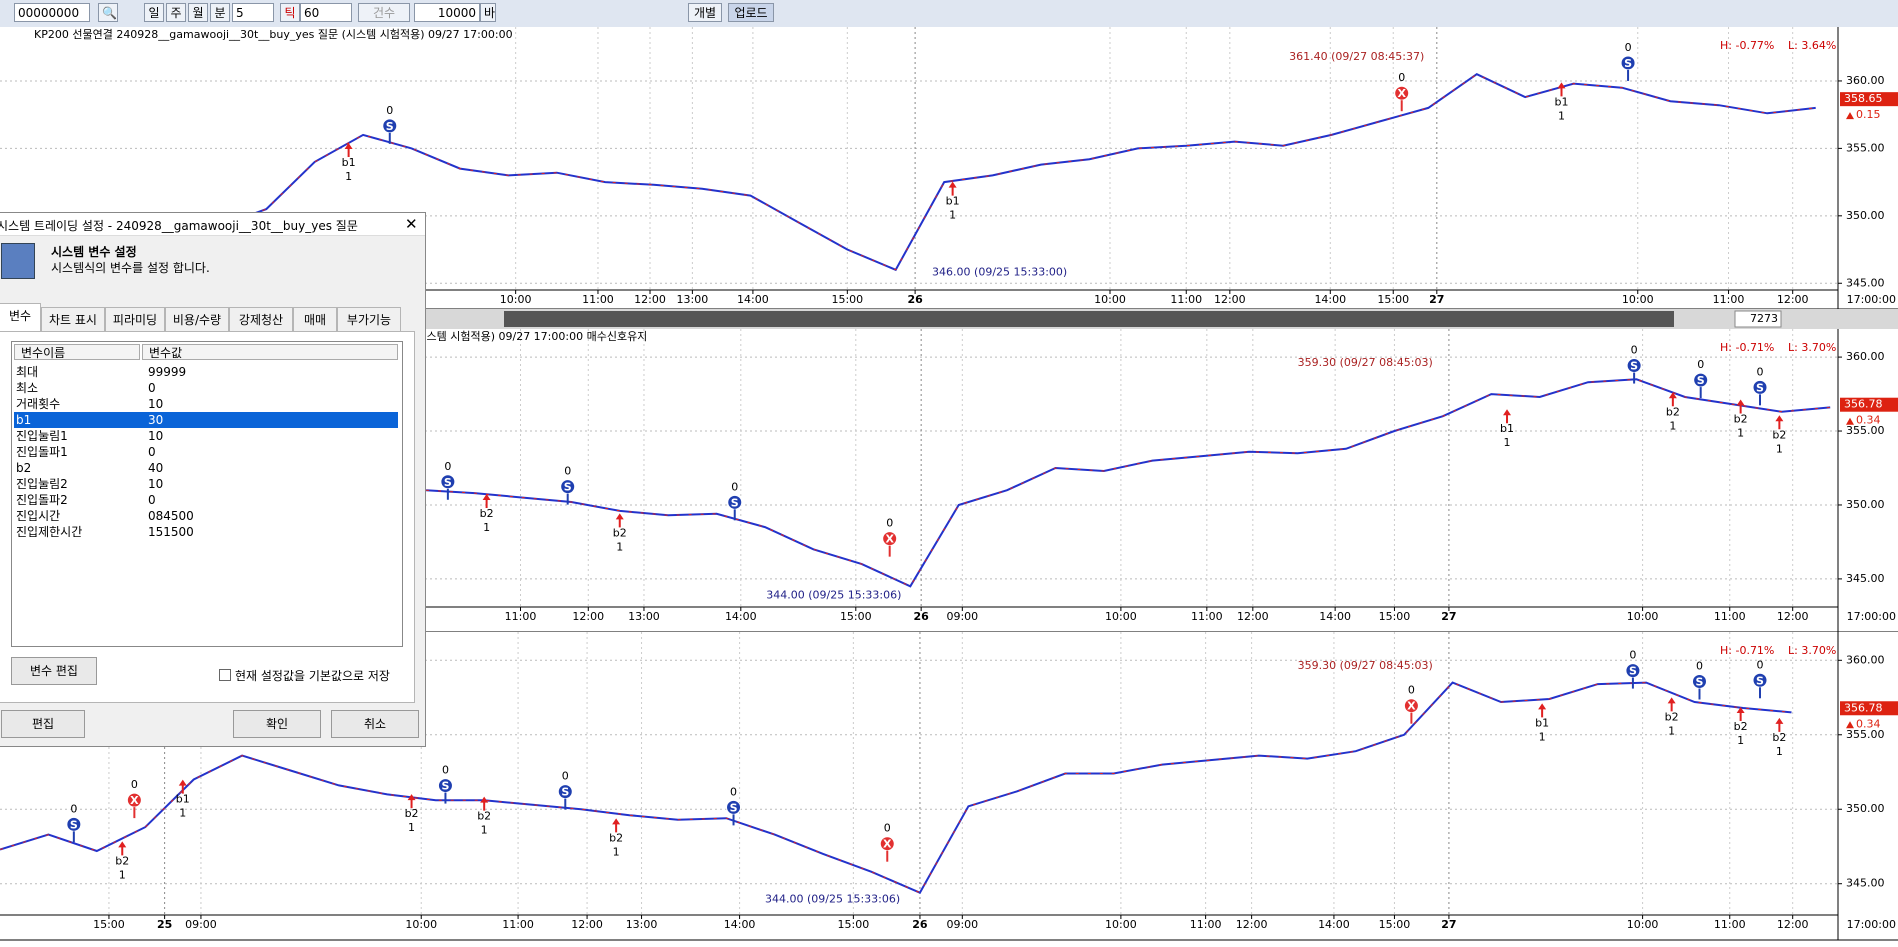 The width and height of the screenshot is (1898, 947). I want to click on price-change: 0.34, so click(1868, 723).